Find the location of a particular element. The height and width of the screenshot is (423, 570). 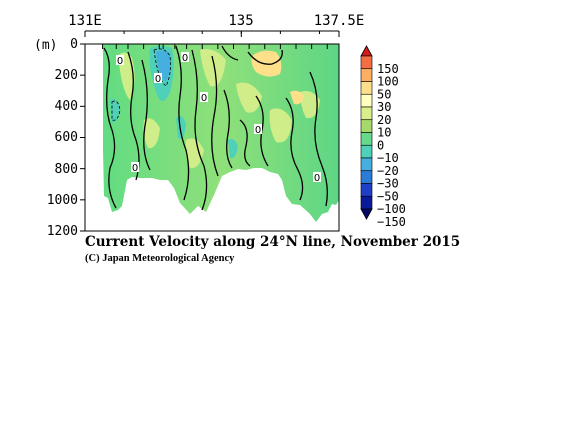

y-tick-400: 400 is located at coordinates (66, 106).